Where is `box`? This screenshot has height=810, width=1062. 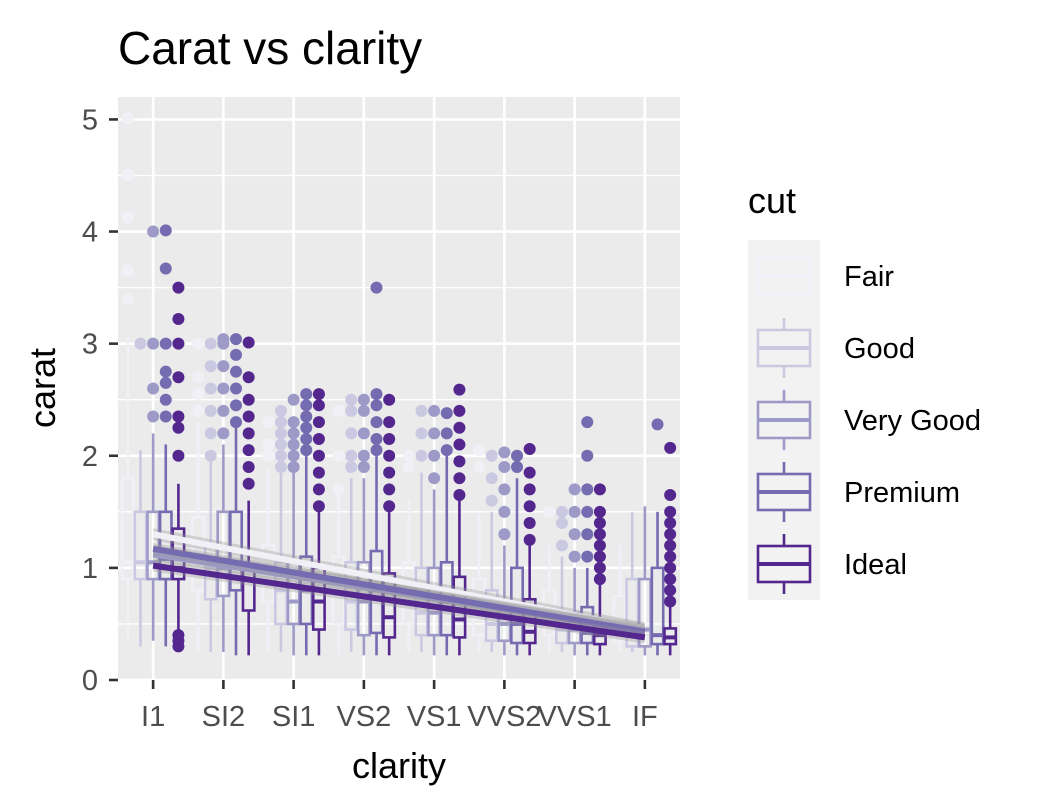
box is located at coordinates (389, 605).